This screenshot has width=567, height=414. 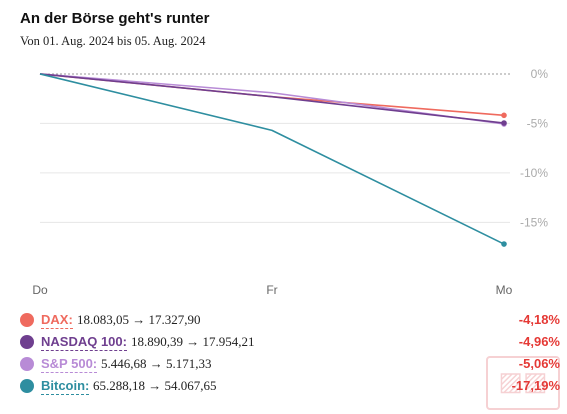 I want to click on legend-row-bitcoin: Bitcoin: 65.288,18 → 54.067,65 -17,19%, so click(x=290, y=388).